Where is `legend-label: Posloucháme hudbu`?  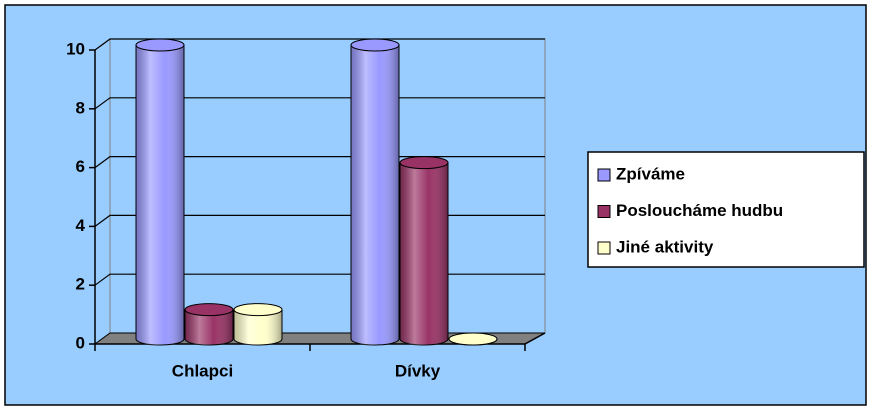
legend-label: Posloucháme hudbu is located at coordinates (699, 210).